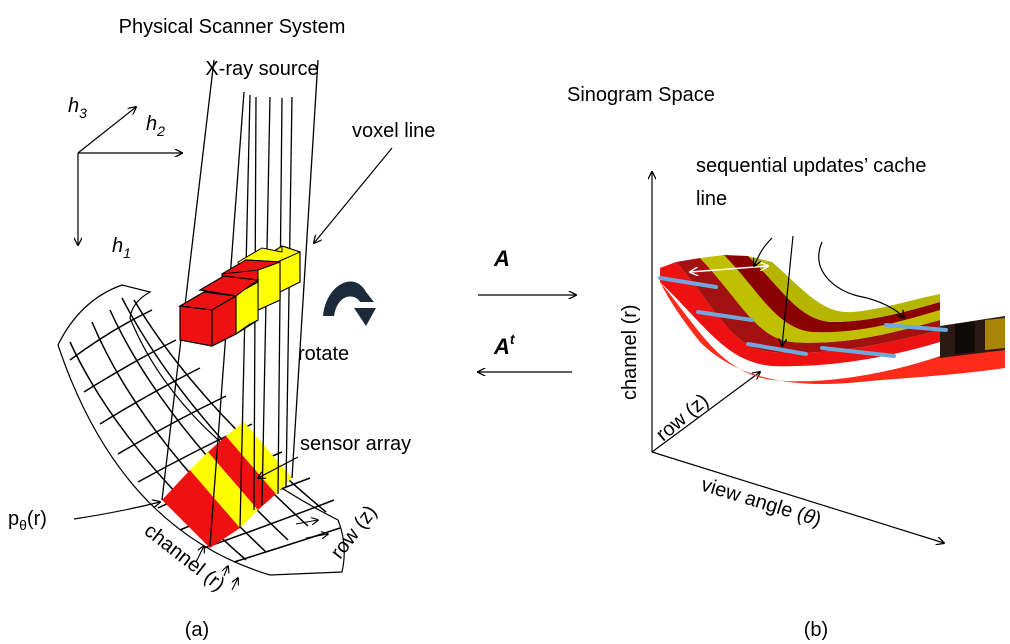 The width and height of the screenshot is (1010, 644). What do you see at coordinates (355, 444) in the screenshot?
I see `sensor-array-label: sensor array` at bounding box center [355, 444].